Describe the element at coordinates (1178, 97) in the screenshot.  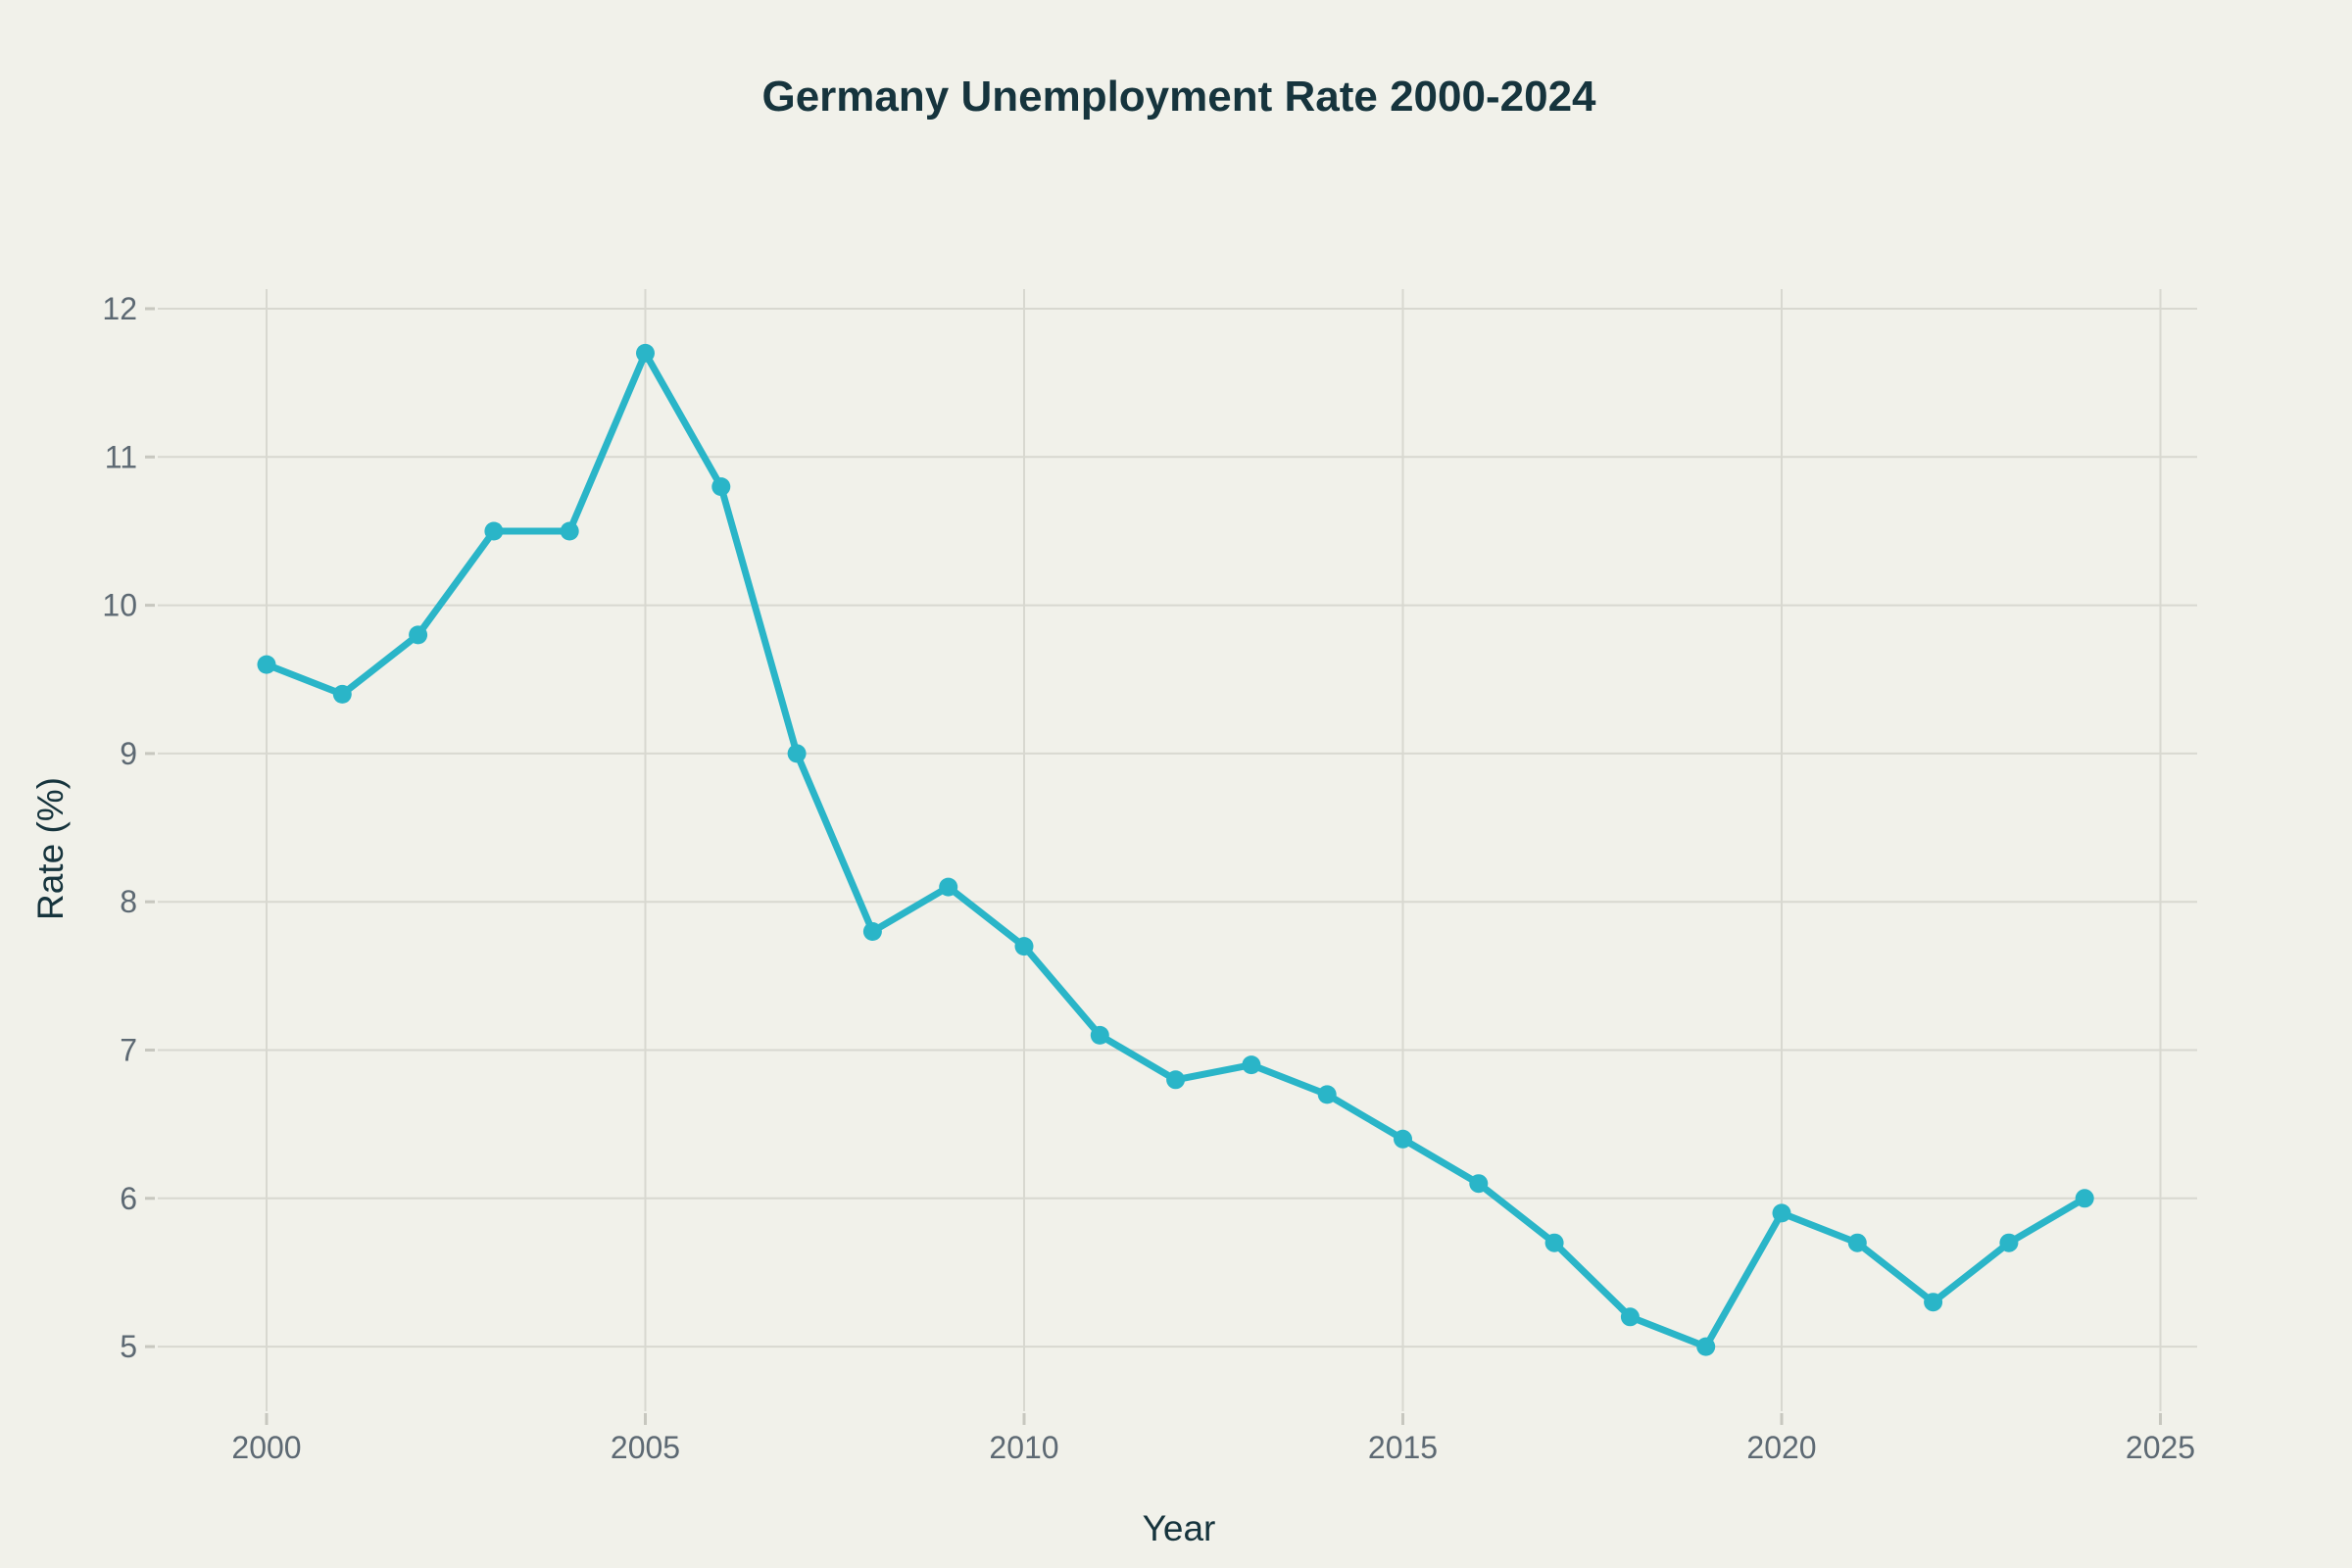
I see `chart-title: Germany Unemployment Rate 2000-2024` at that location.